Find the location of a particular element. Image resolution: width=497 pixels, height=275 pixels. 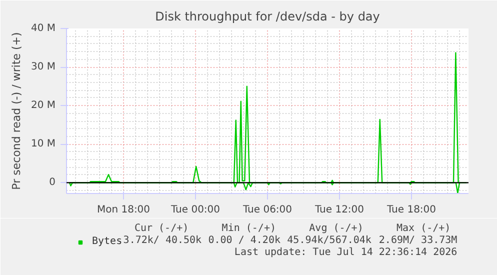

y-tick-label: 10 M is located at coordinates (43, 144).